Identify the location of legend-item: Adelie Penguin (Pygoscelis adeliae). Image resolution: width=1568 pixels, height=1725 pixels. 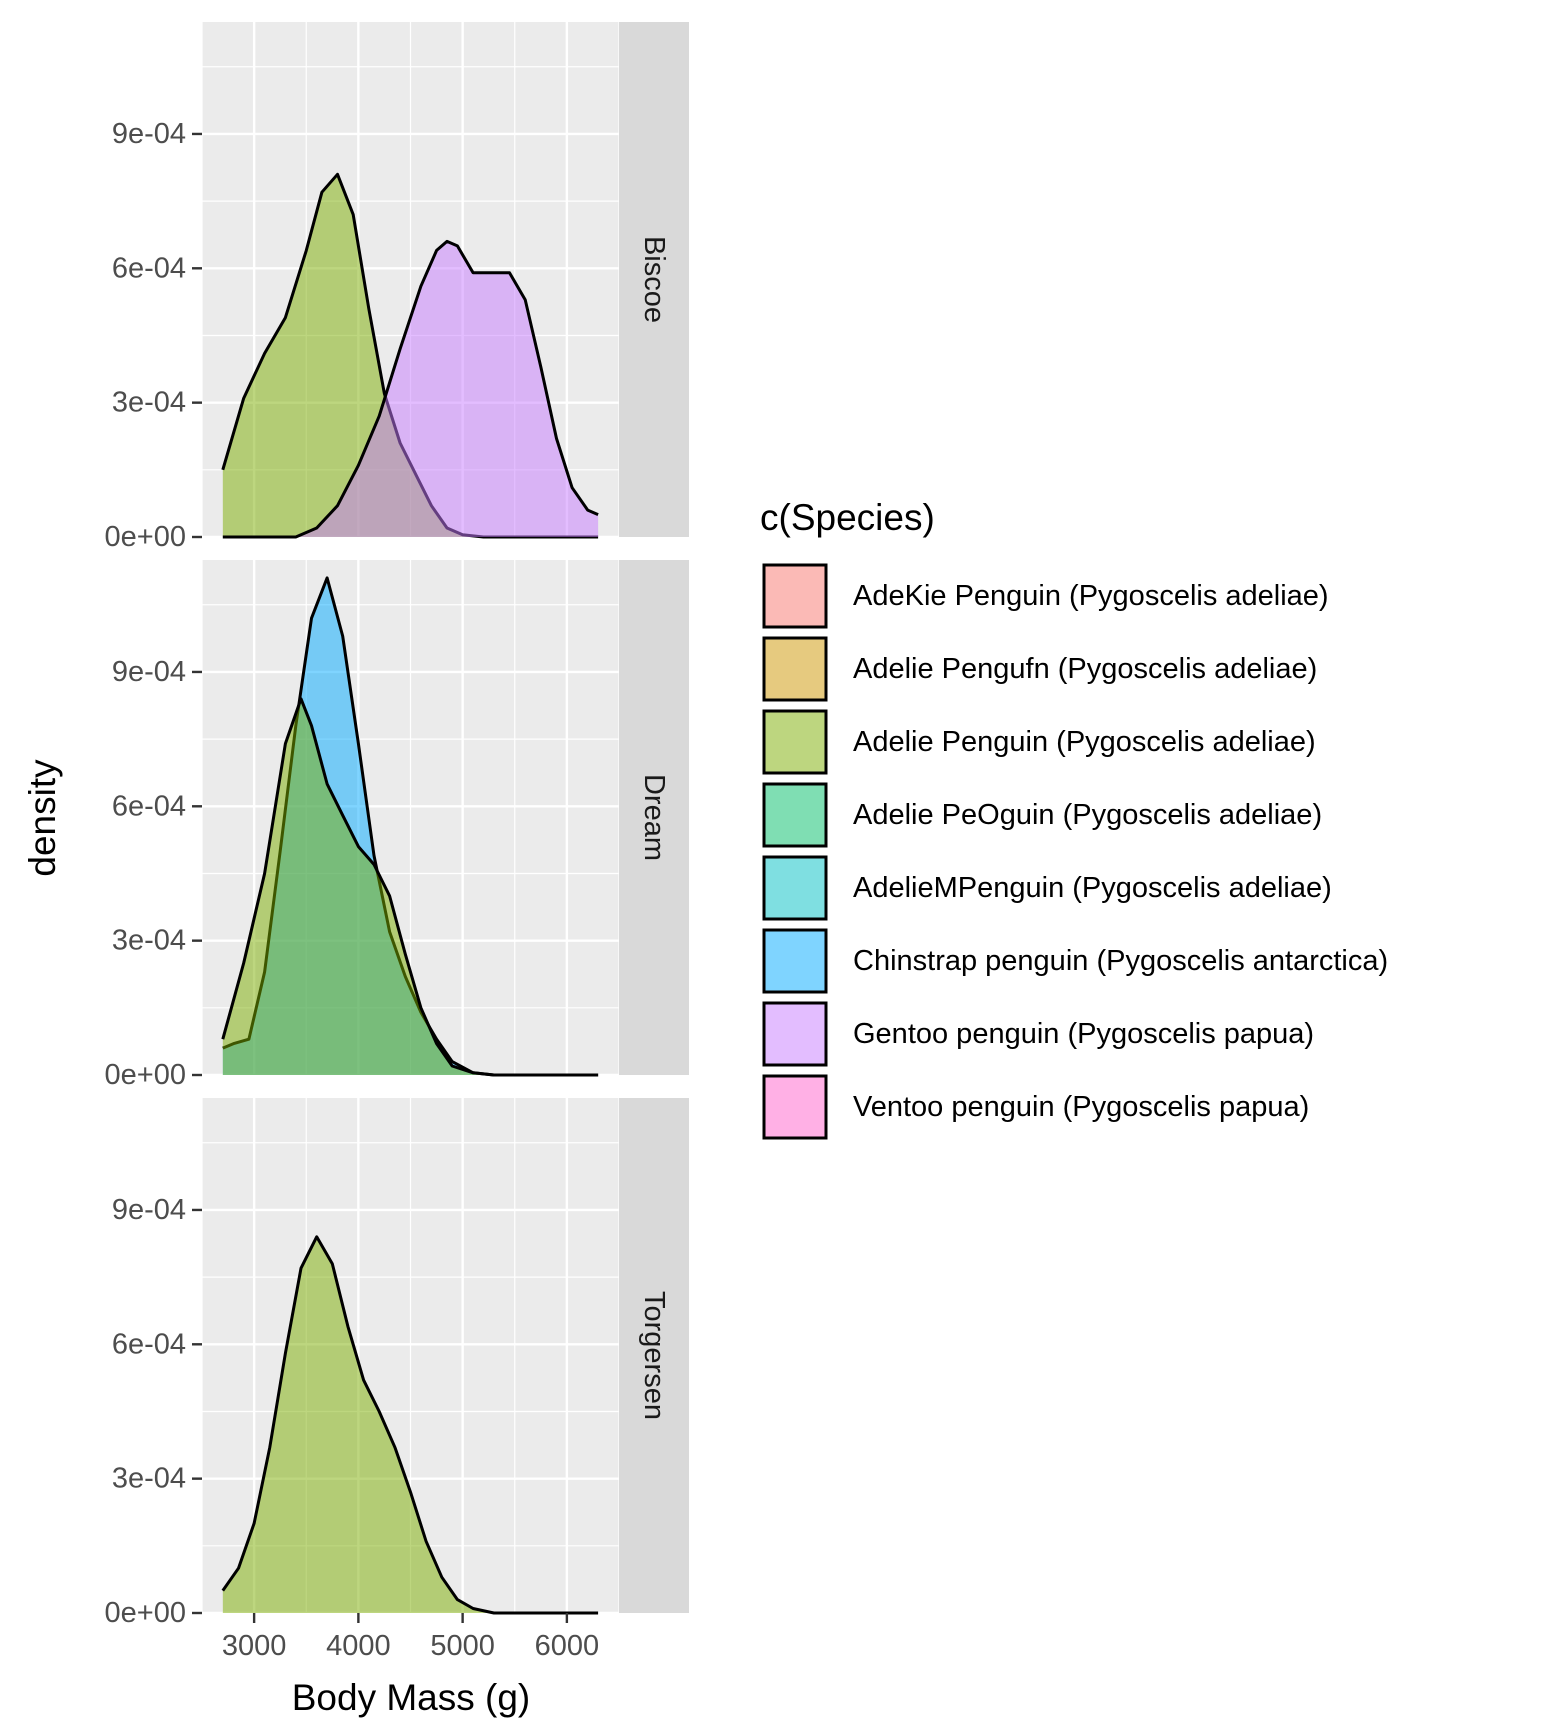
(1039, 742).